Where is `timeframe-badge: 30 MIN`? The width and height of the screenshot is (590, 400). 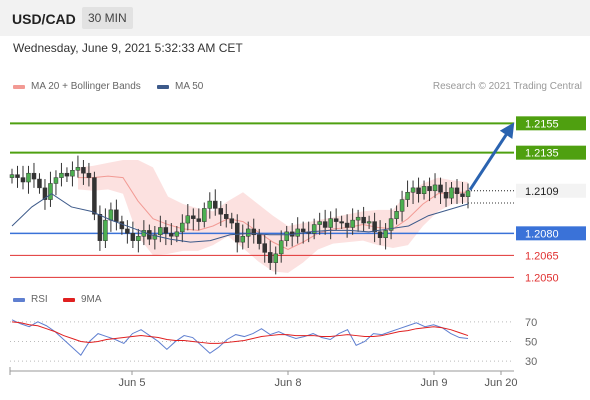 timeframe-badge: 30 MIN is located at coordinates (107, 18).